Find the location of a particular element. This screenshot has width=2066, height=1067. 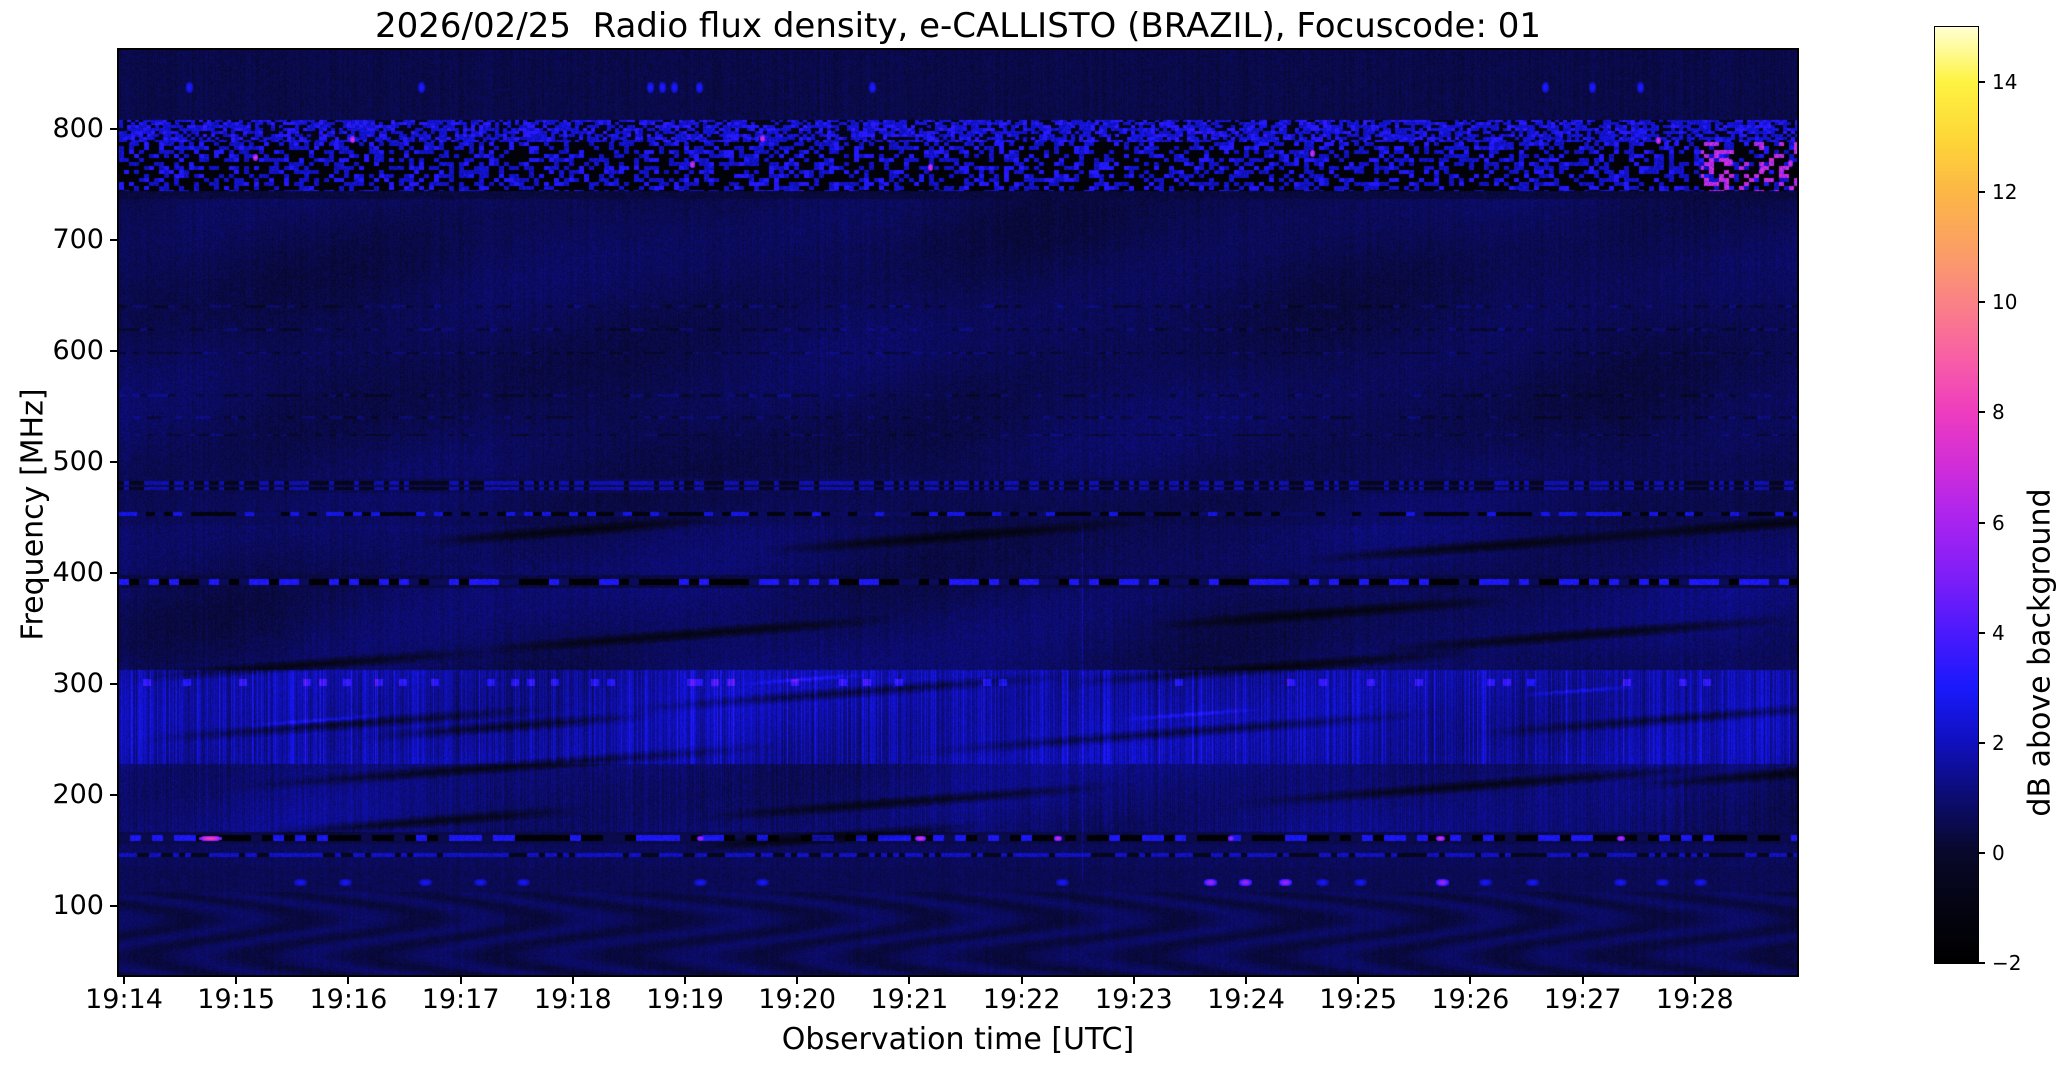

y-tick-label: 200 is located at coordinates (78, 794).